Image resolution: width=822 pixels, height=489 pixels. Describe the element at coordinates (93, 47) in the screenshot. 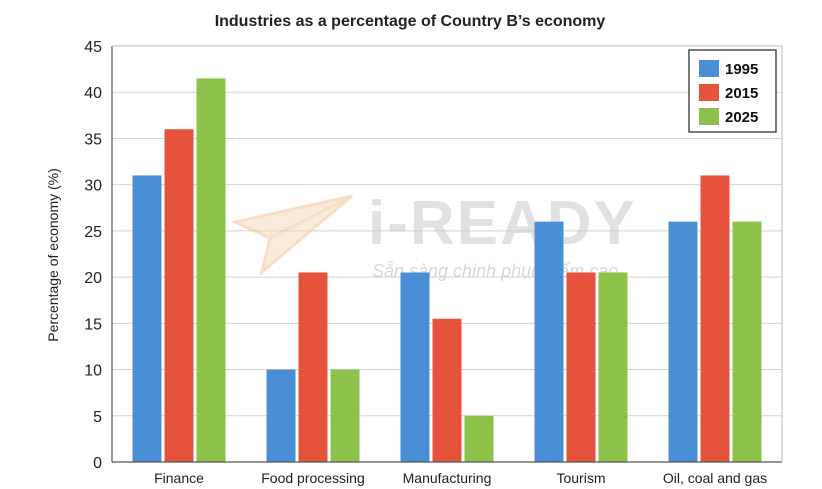

I see `y-tick-label: 45` at that location.